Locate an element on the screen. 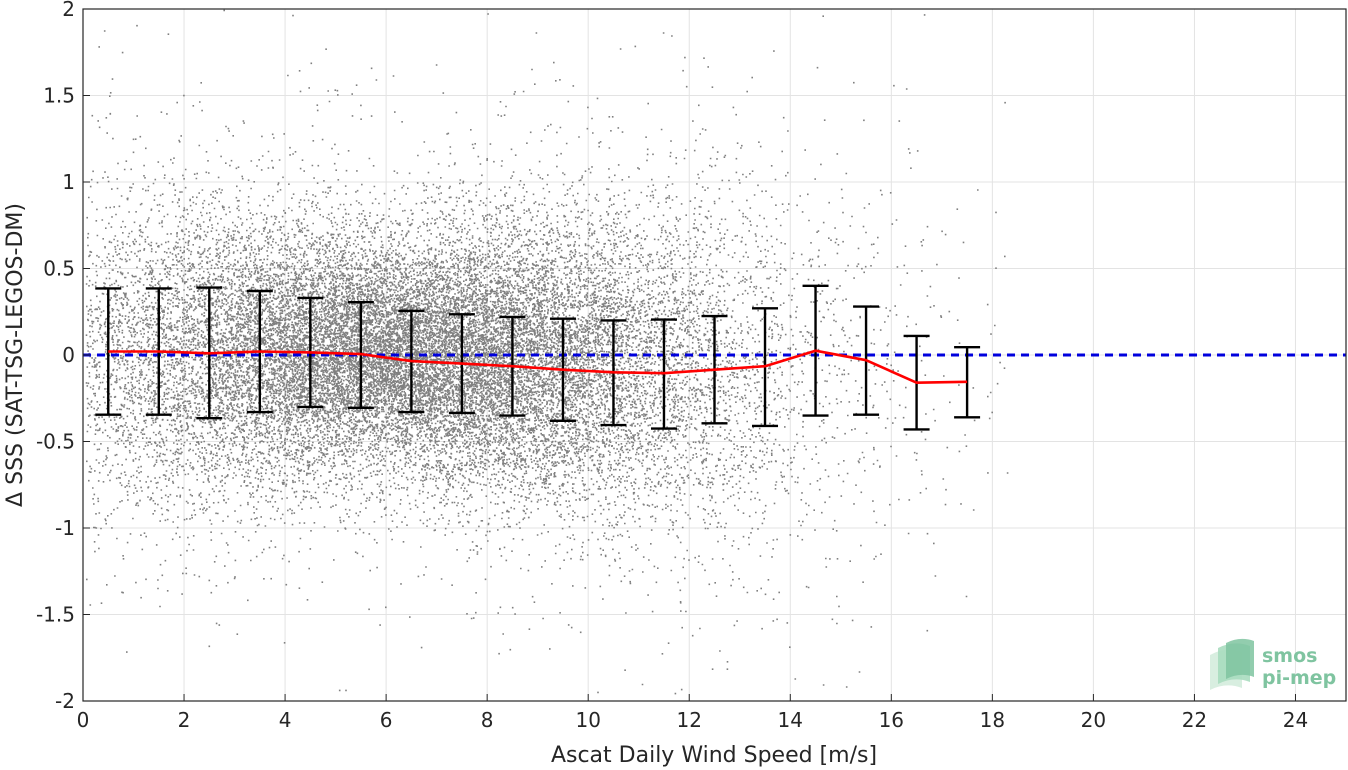 This screenshot has height=770, width=1348. logo-waves-icon is located at coordinates (1232, 664).